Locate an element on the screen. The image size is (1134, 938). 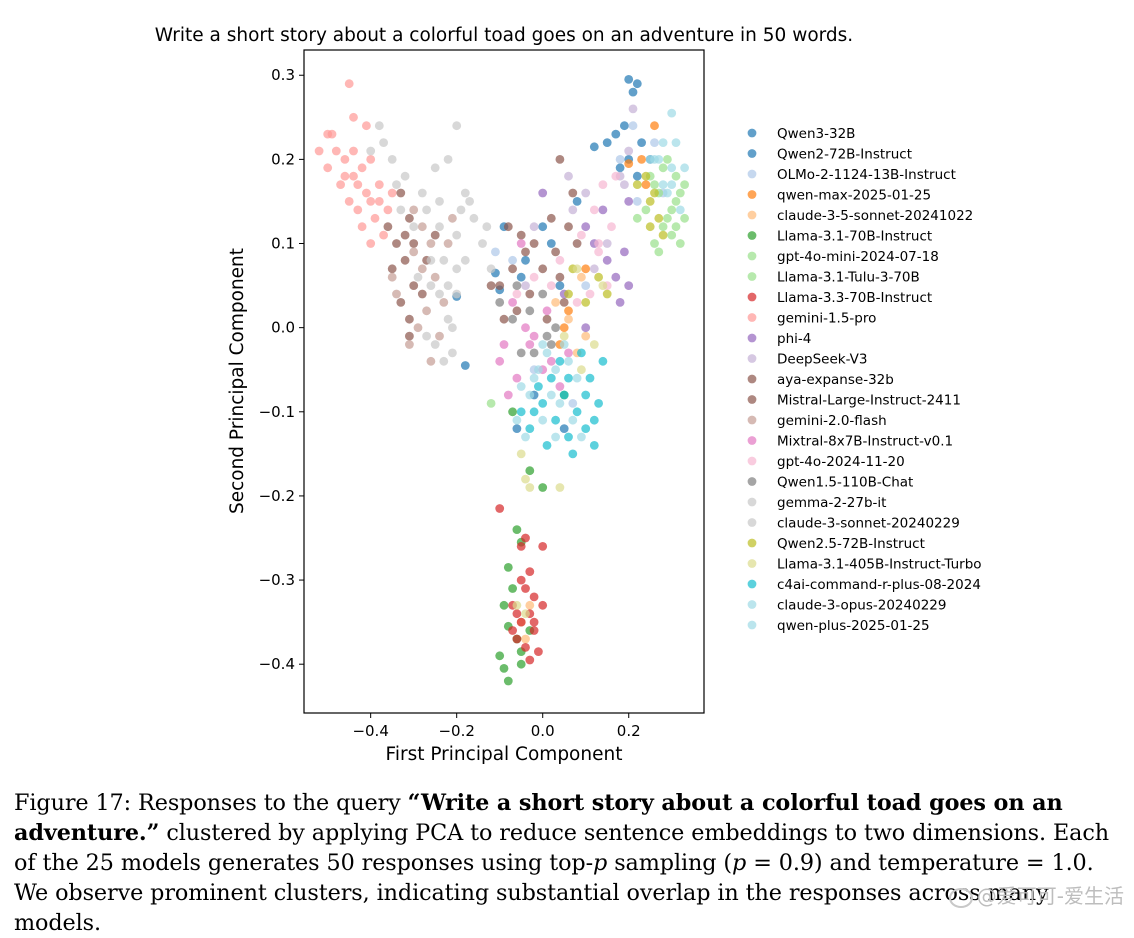
x-tick-label: −0.2 is located at coordinates (456, 731).